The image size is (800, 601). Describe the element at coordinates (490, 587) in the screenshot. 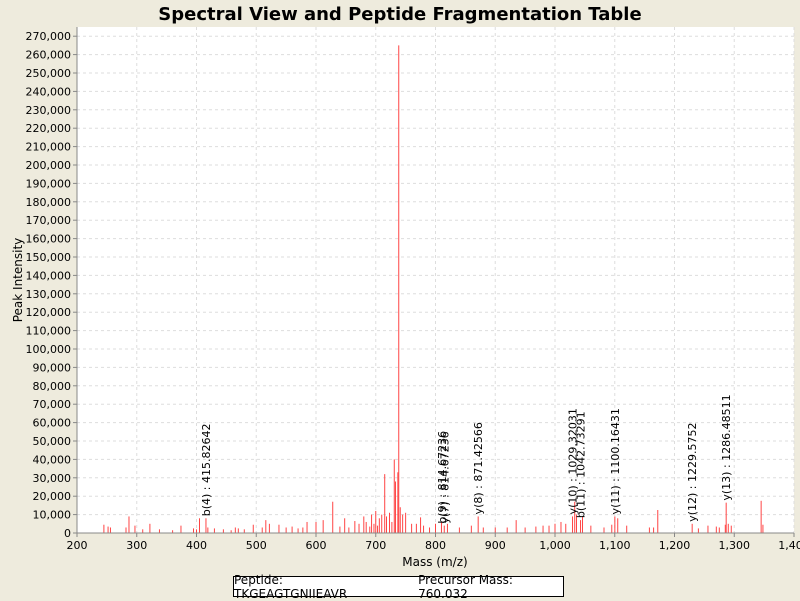

I see `precursor-mass-label: Precursor Mass: 760.032` at that location.